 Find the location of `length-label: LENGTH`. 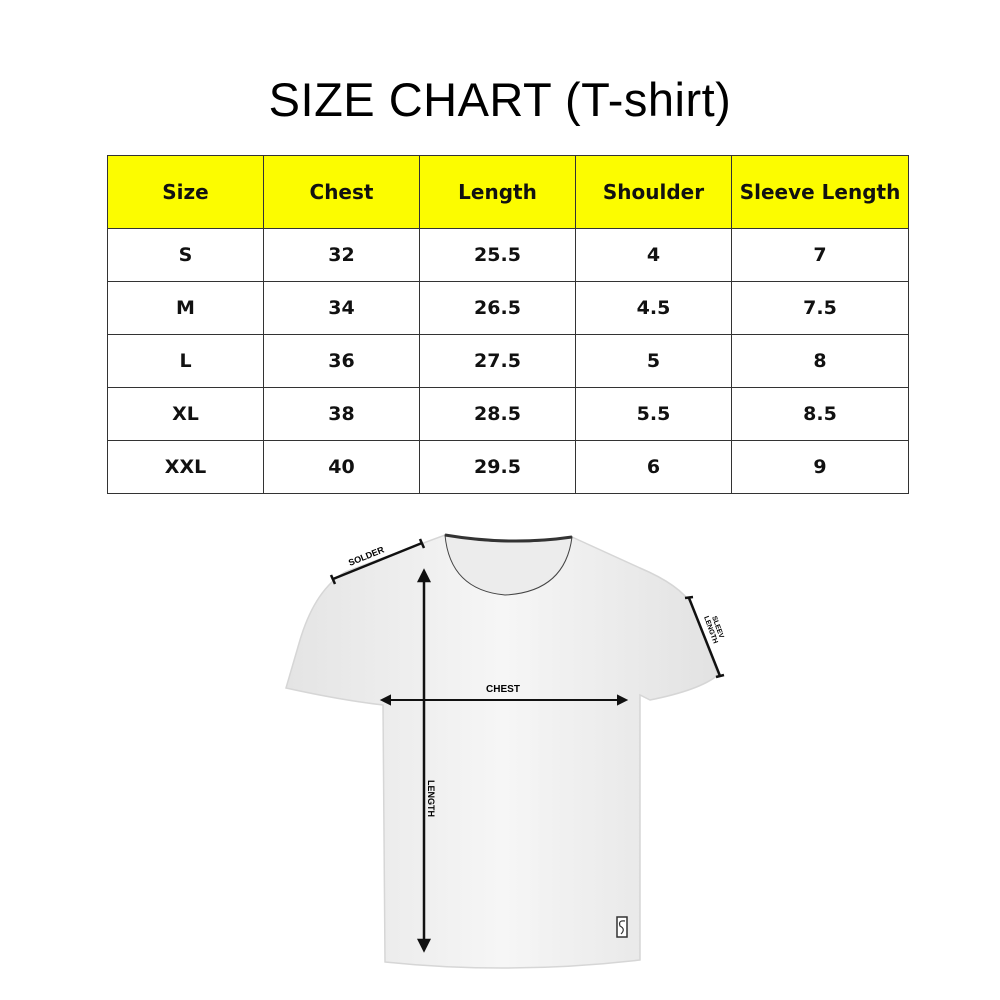

length-label: LENGTH is located at coordinates (431, 798).